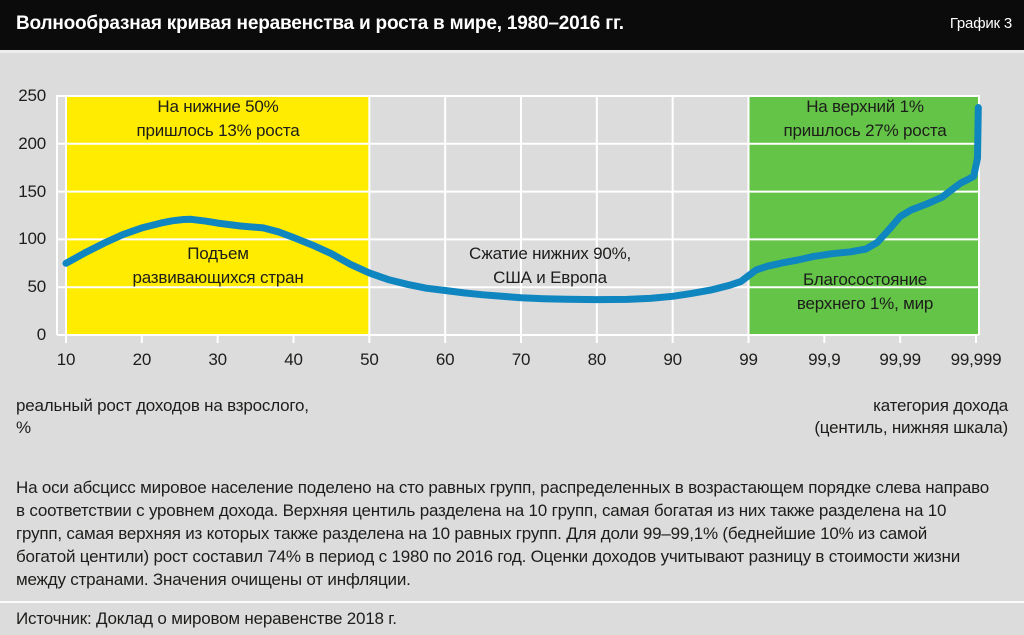 Image resolution: width=1024 pixels, height=635 pixels. What do you see at coordinates (864, 215) in the screenshot?
I see `top-1-region` at bounding box center [864, 215].